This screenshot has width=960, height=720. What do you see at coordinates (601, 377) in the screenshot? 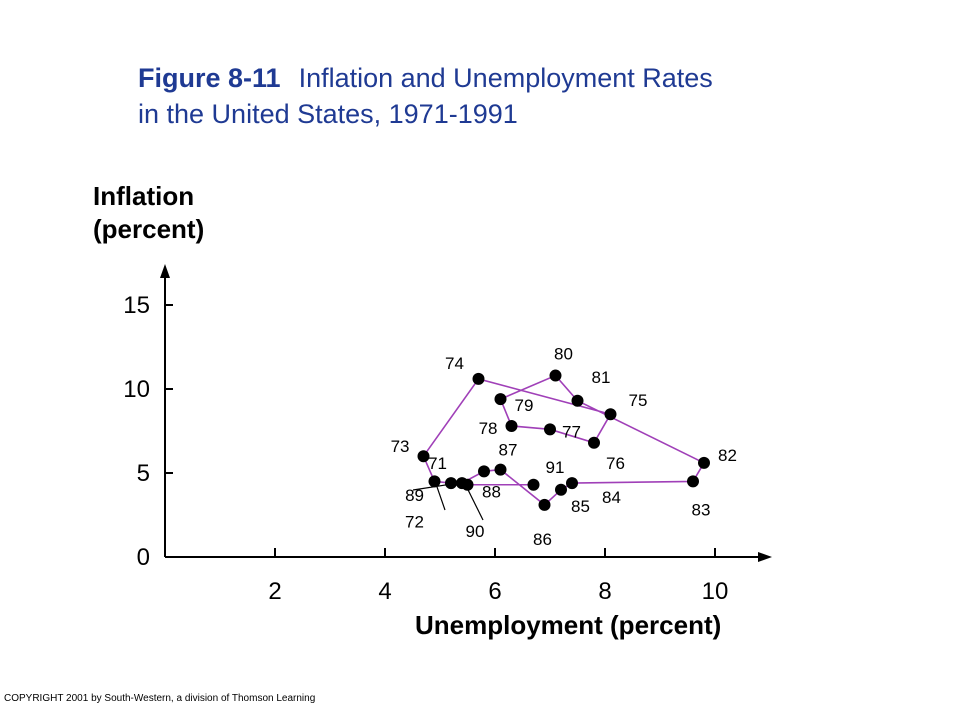
I see `point-label-81: 81` at bounding box center [601, 377].